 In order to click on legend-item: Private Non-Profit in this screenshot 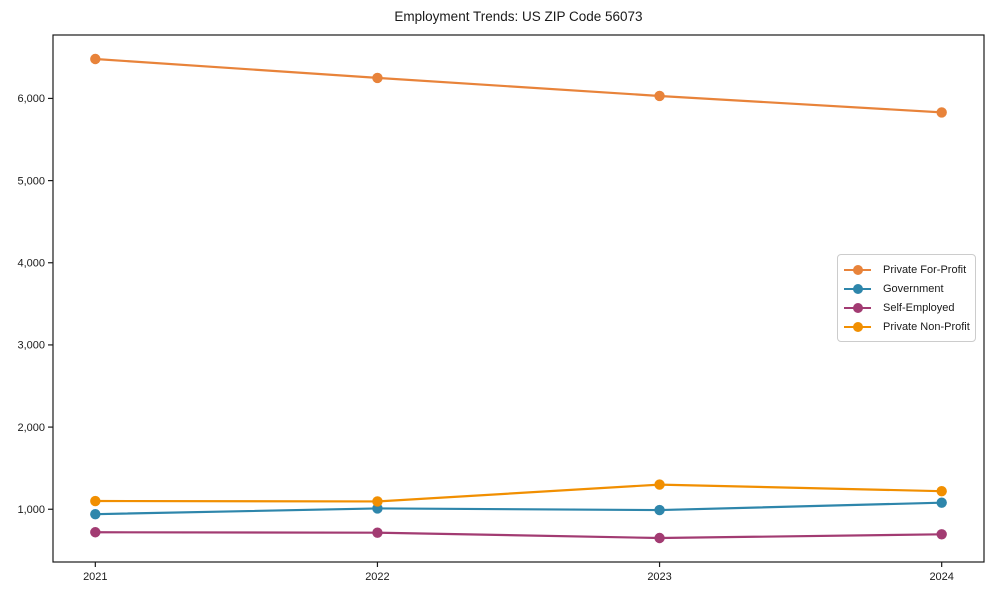, I will do `click(907, 326)`.